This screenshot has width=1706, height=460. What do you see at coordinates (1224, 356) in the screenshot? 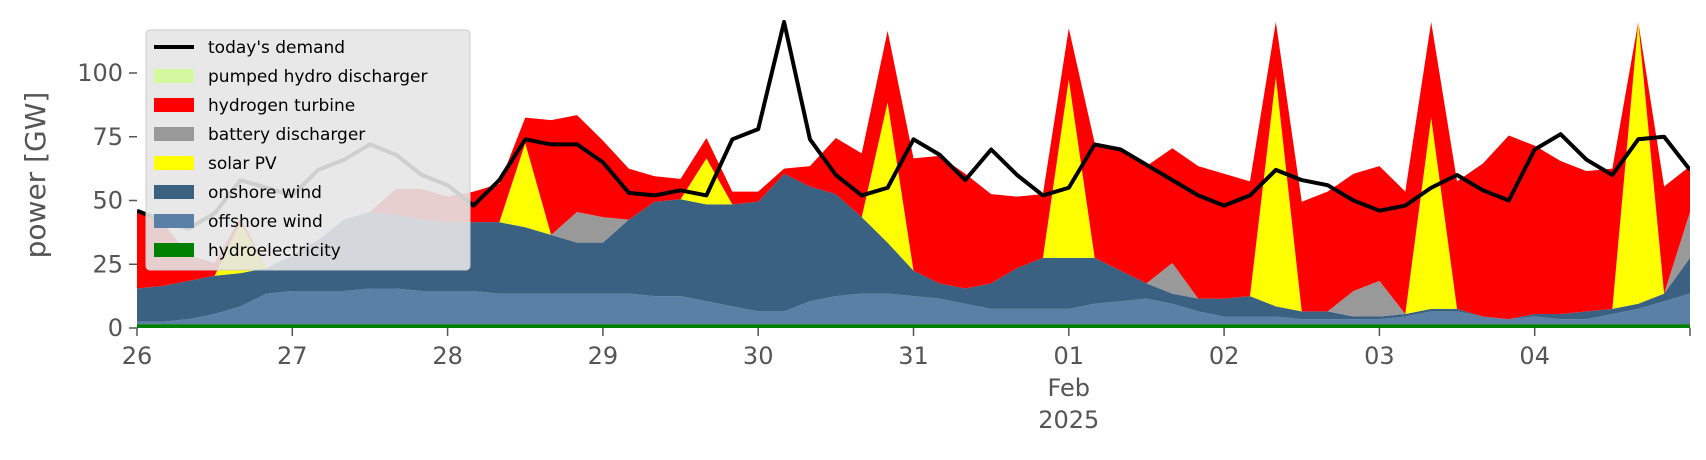
I see `x-tick-label: 02` at bounding box center [1224, 356].